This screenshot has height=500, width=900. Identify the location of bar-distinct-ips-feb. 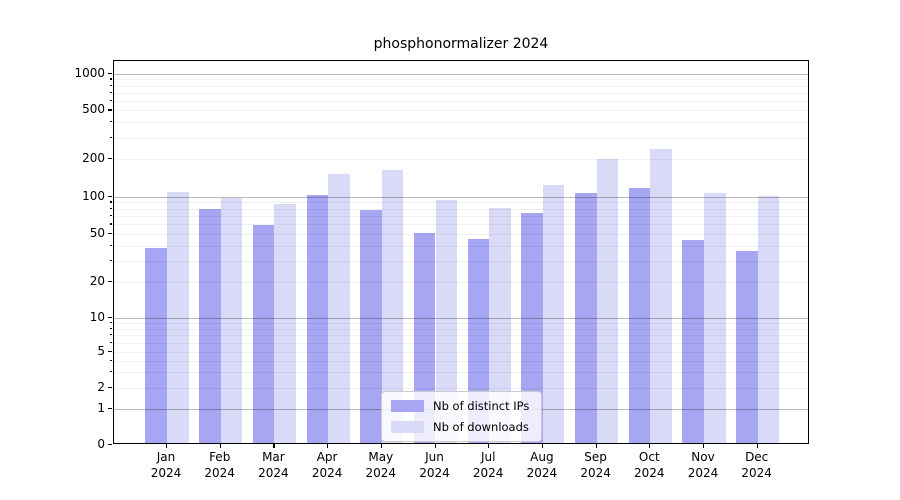
(210, 325).